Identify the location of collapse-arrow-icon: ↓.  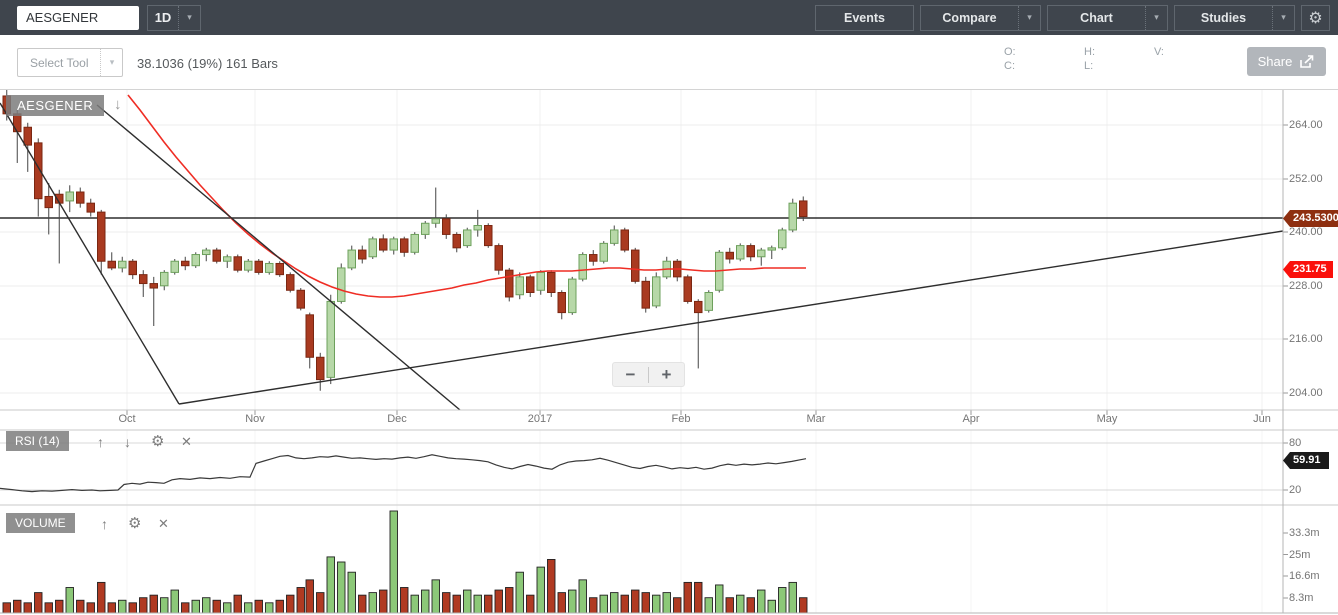
(118, 104).